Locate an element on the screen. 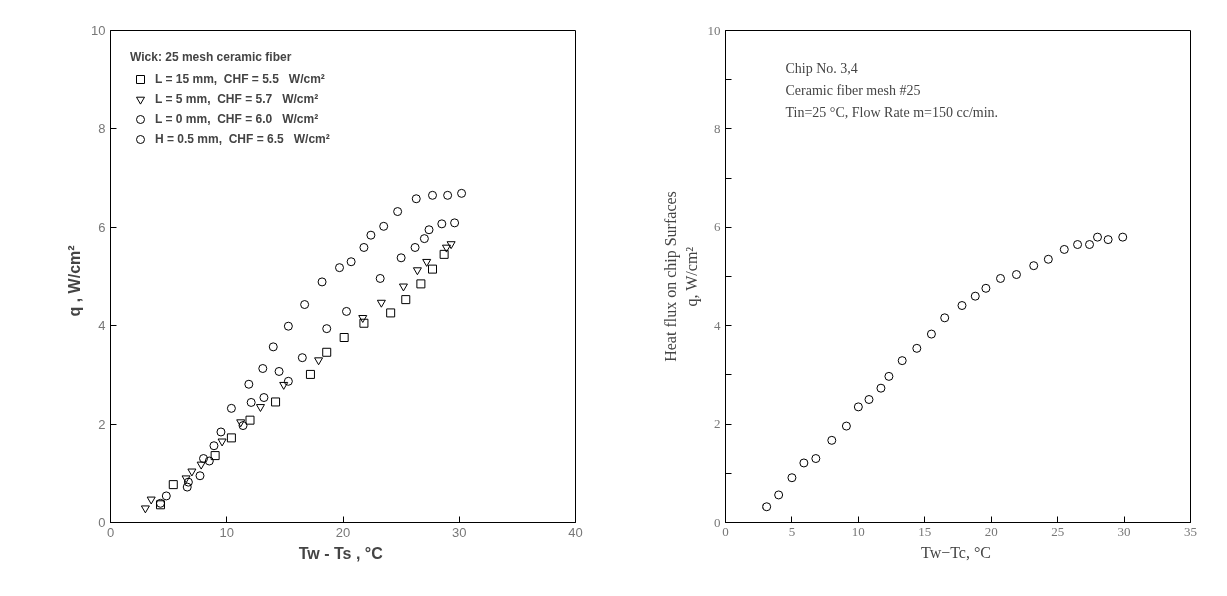  legend-label: L = 15 mm, CHF = 5.5 W/cm² is located at coordinates (240, 79).